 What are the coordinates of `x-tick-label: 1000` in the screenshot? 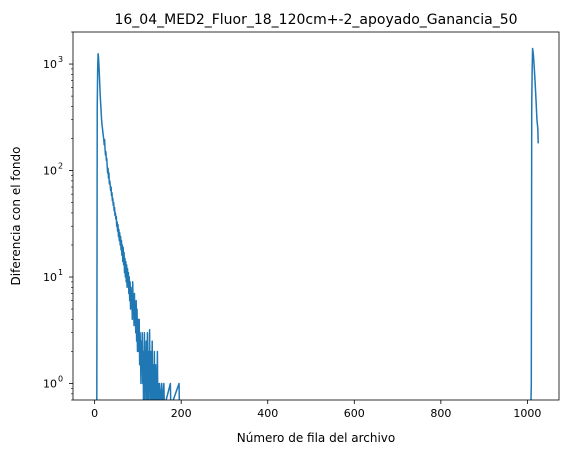 It's located at (527, 413).